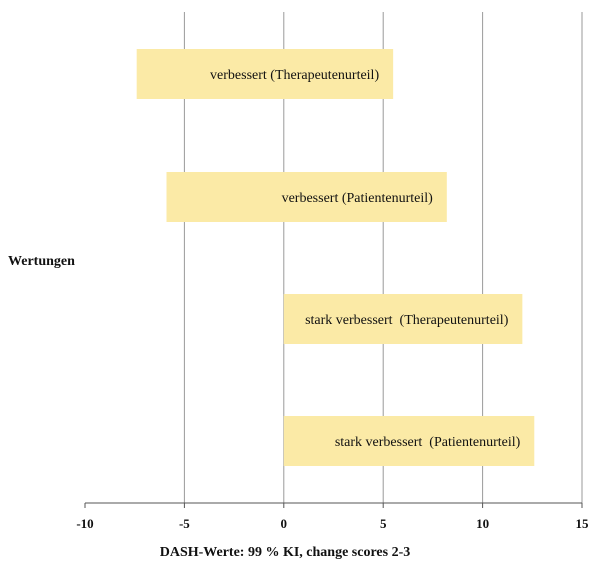 The width and height of the screenshot is (589, 567). I want to click on bar-label-2: verbessert (Patientenurteil), so click(358, 198).